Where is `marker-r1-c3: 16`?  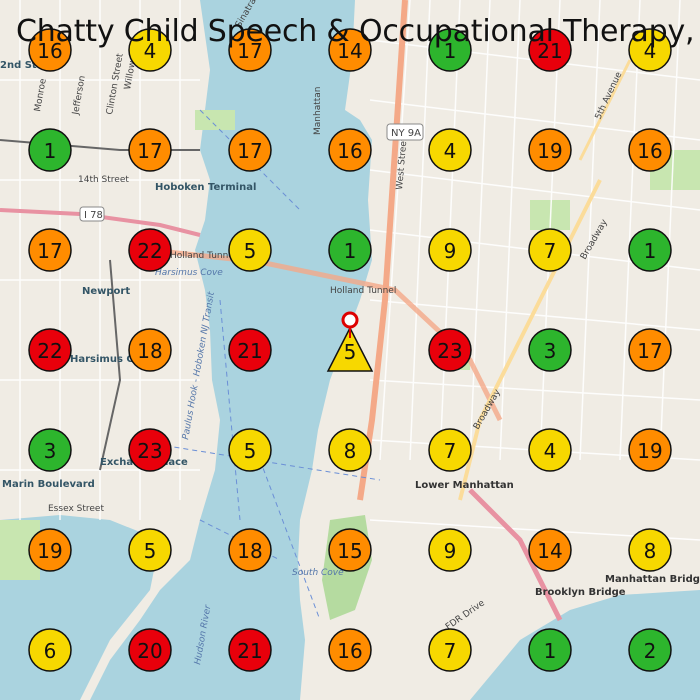 marker-r1-c3: 16 is located at coordinates (350, 150).